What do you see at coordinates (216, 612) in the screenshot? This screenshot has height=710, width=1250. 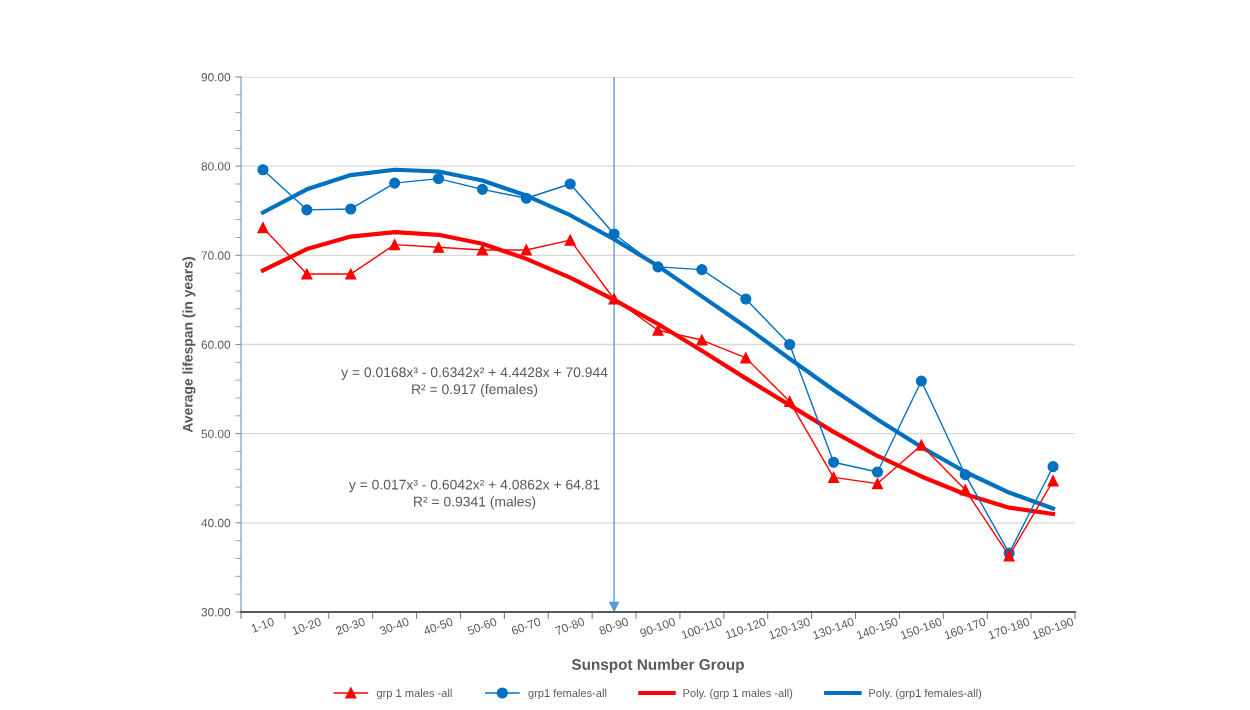 I see `y-tick-label: 30.00` at bounding box center [216, 612].